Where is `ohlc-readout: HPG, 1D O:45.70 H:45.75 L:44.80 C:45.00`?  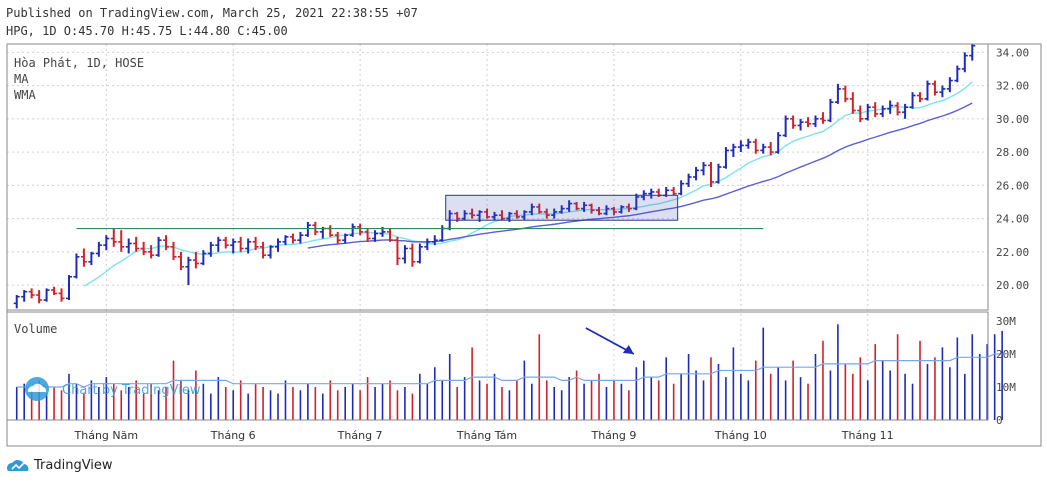 ohlc-readout: HPG, 1D O:45.70 H:45.75 L:44.80 C:45.00 is located at coordinates (147, 31).